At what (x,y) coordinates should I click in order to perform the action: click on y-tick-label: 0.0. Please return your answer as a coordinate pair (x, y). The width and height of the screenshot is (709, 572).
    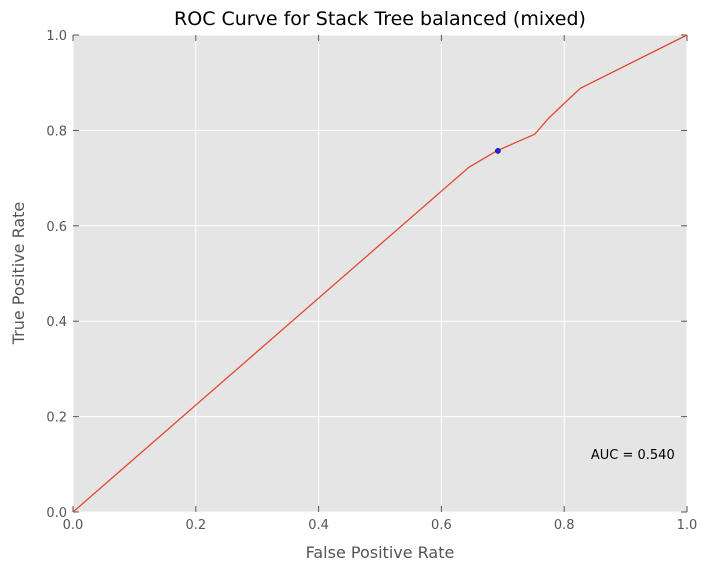
    Looking at the image, I should click on (56, 513).